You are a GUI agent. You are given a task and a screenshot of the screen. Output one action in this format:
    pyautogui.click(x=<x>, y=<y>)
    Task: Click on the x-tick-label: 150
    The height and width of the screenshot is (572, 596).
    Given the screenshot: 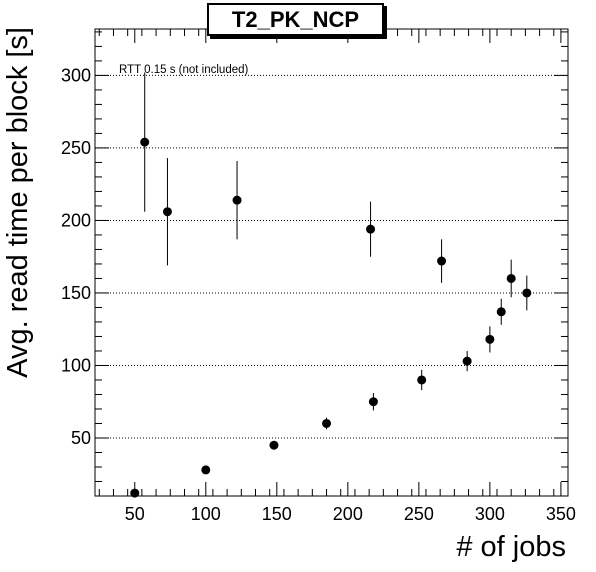 What is the action you would take?
    pyautogui.click(x=277, y=514)
    